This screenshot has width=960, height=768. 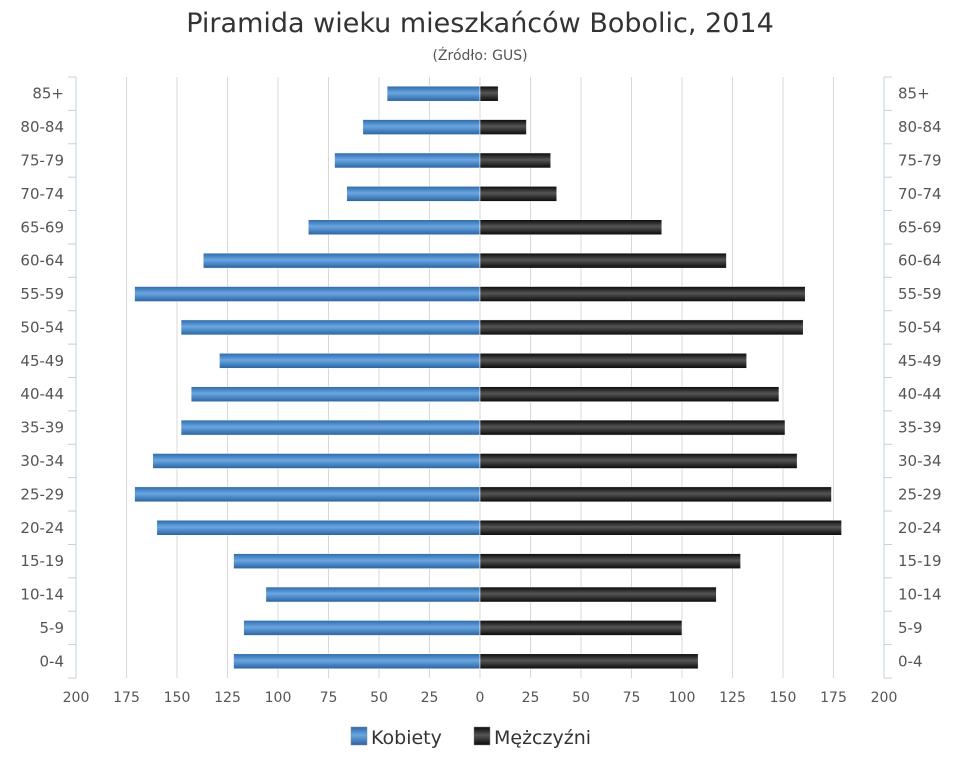 I want to click on chart-title: Piramida wieku mieszkańców Bobolic, 2014, so click(x=480, y=23).